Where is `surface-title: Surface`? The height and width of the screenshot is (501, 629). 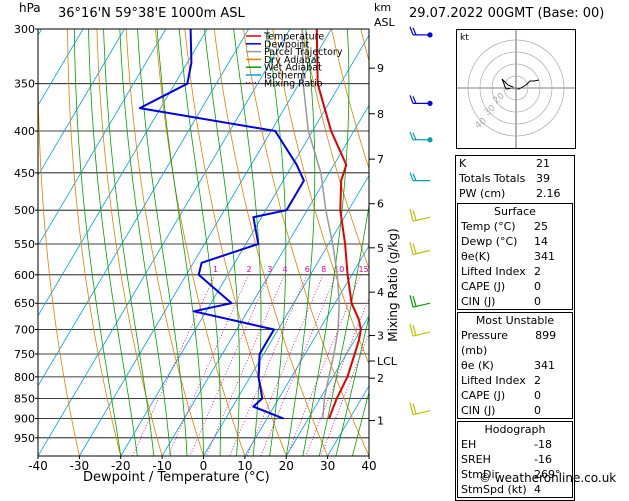 surface-title: Surface is located at coordinates (515, 211).